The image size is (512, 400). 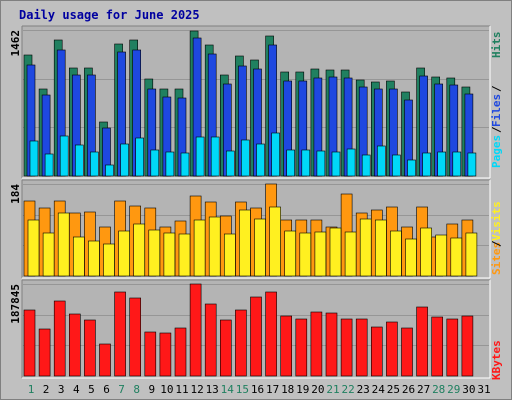 What do you see at coordinates (408, 389) in the screenshot?
I see `day-tick-label: 26` at bounding box center [408, 389].